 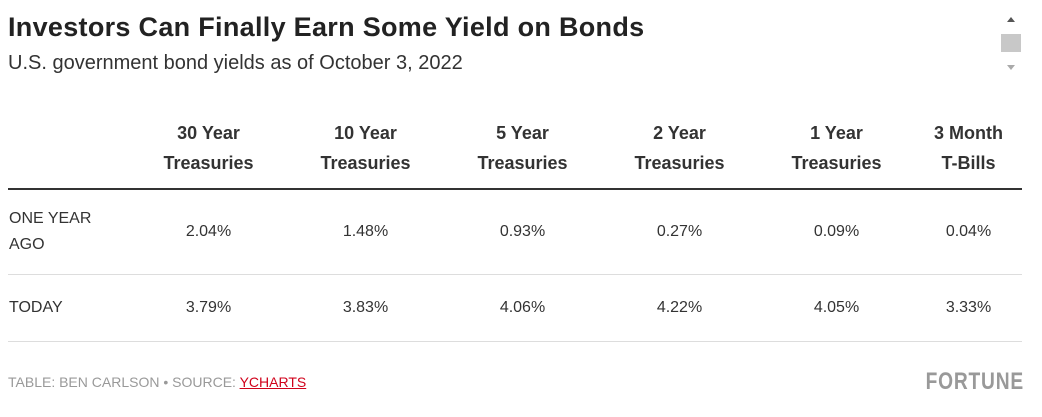 I want to click on yield-cell: 2.04%, so click(x=208, y=232).